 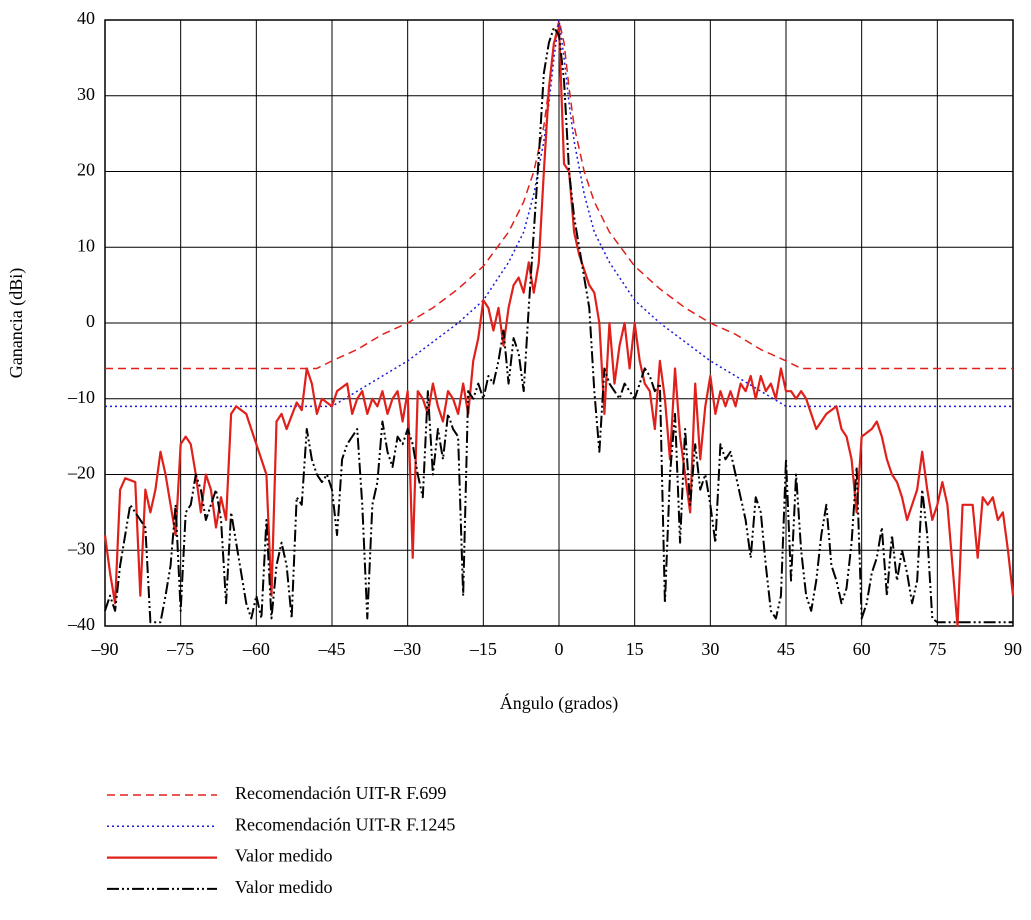 What do you see at coordinates (635, 649) in the screenshot?
I see `x-tick-label: 15` at bounding box center [635, 649].